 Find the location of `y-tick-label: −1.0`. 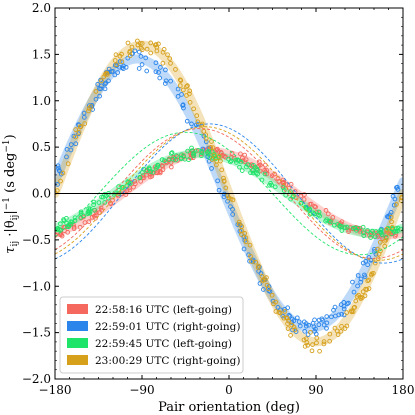

y-tick-label: −1.0 is located at coordinates (36, 286).